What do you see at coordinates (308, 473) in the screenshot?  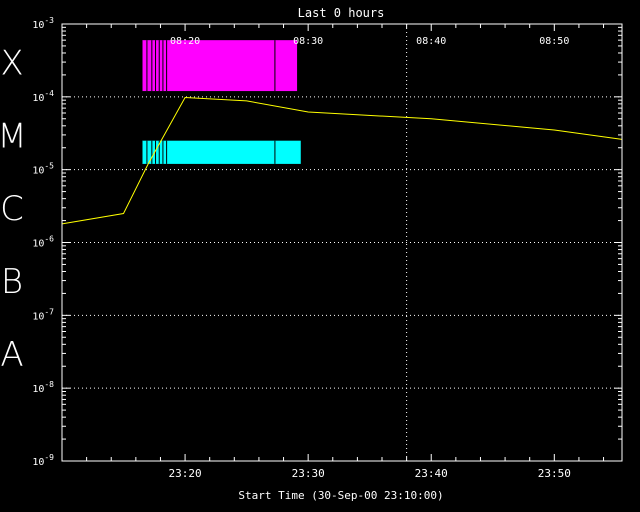 I see `x-tick-label-bottom: 23:30` at bounding box center [308, 473].